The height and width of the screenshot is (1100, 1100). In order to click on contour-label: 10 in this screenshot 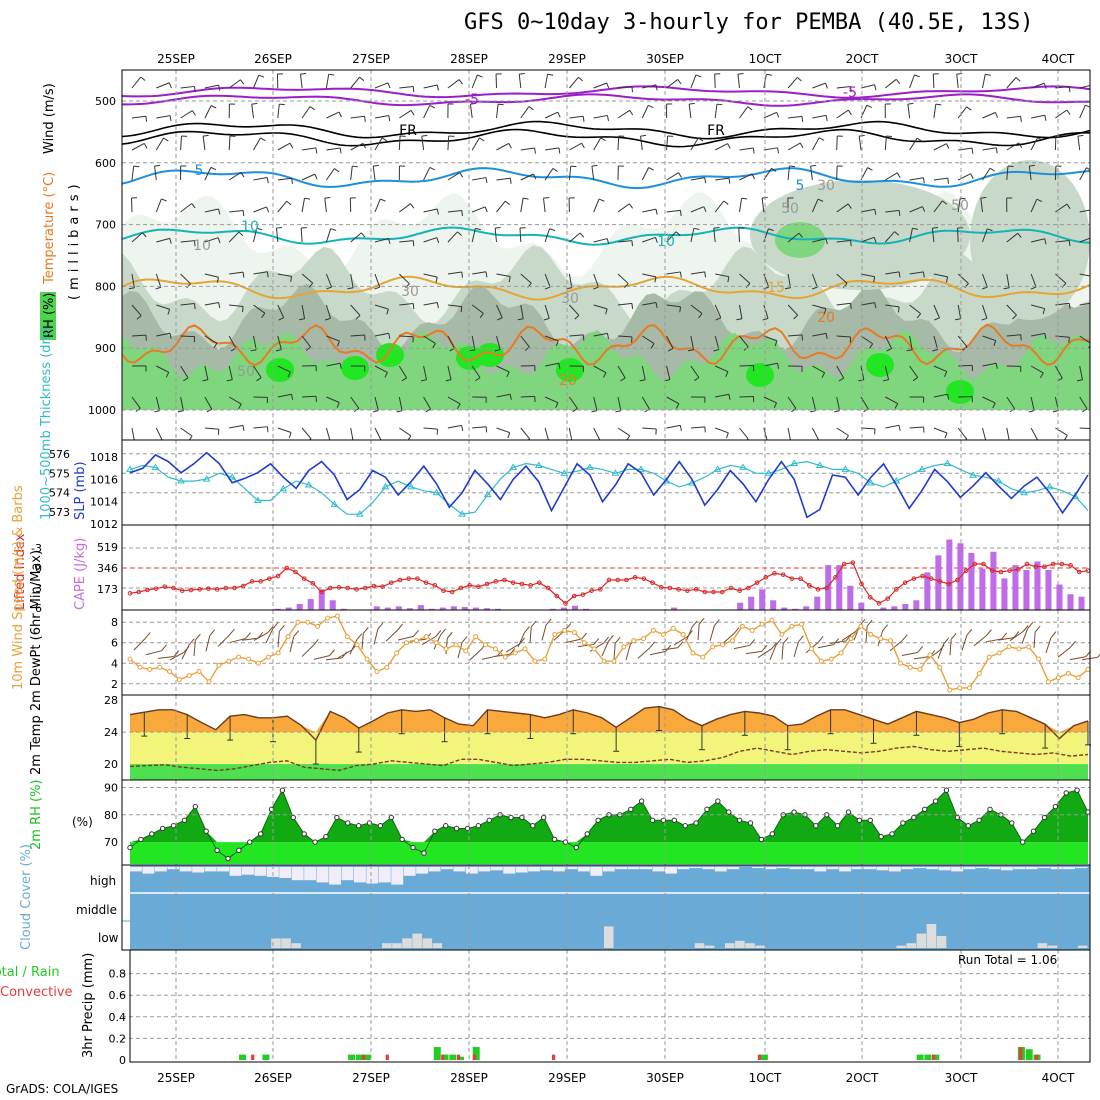, I will do `click(666, 242)`.